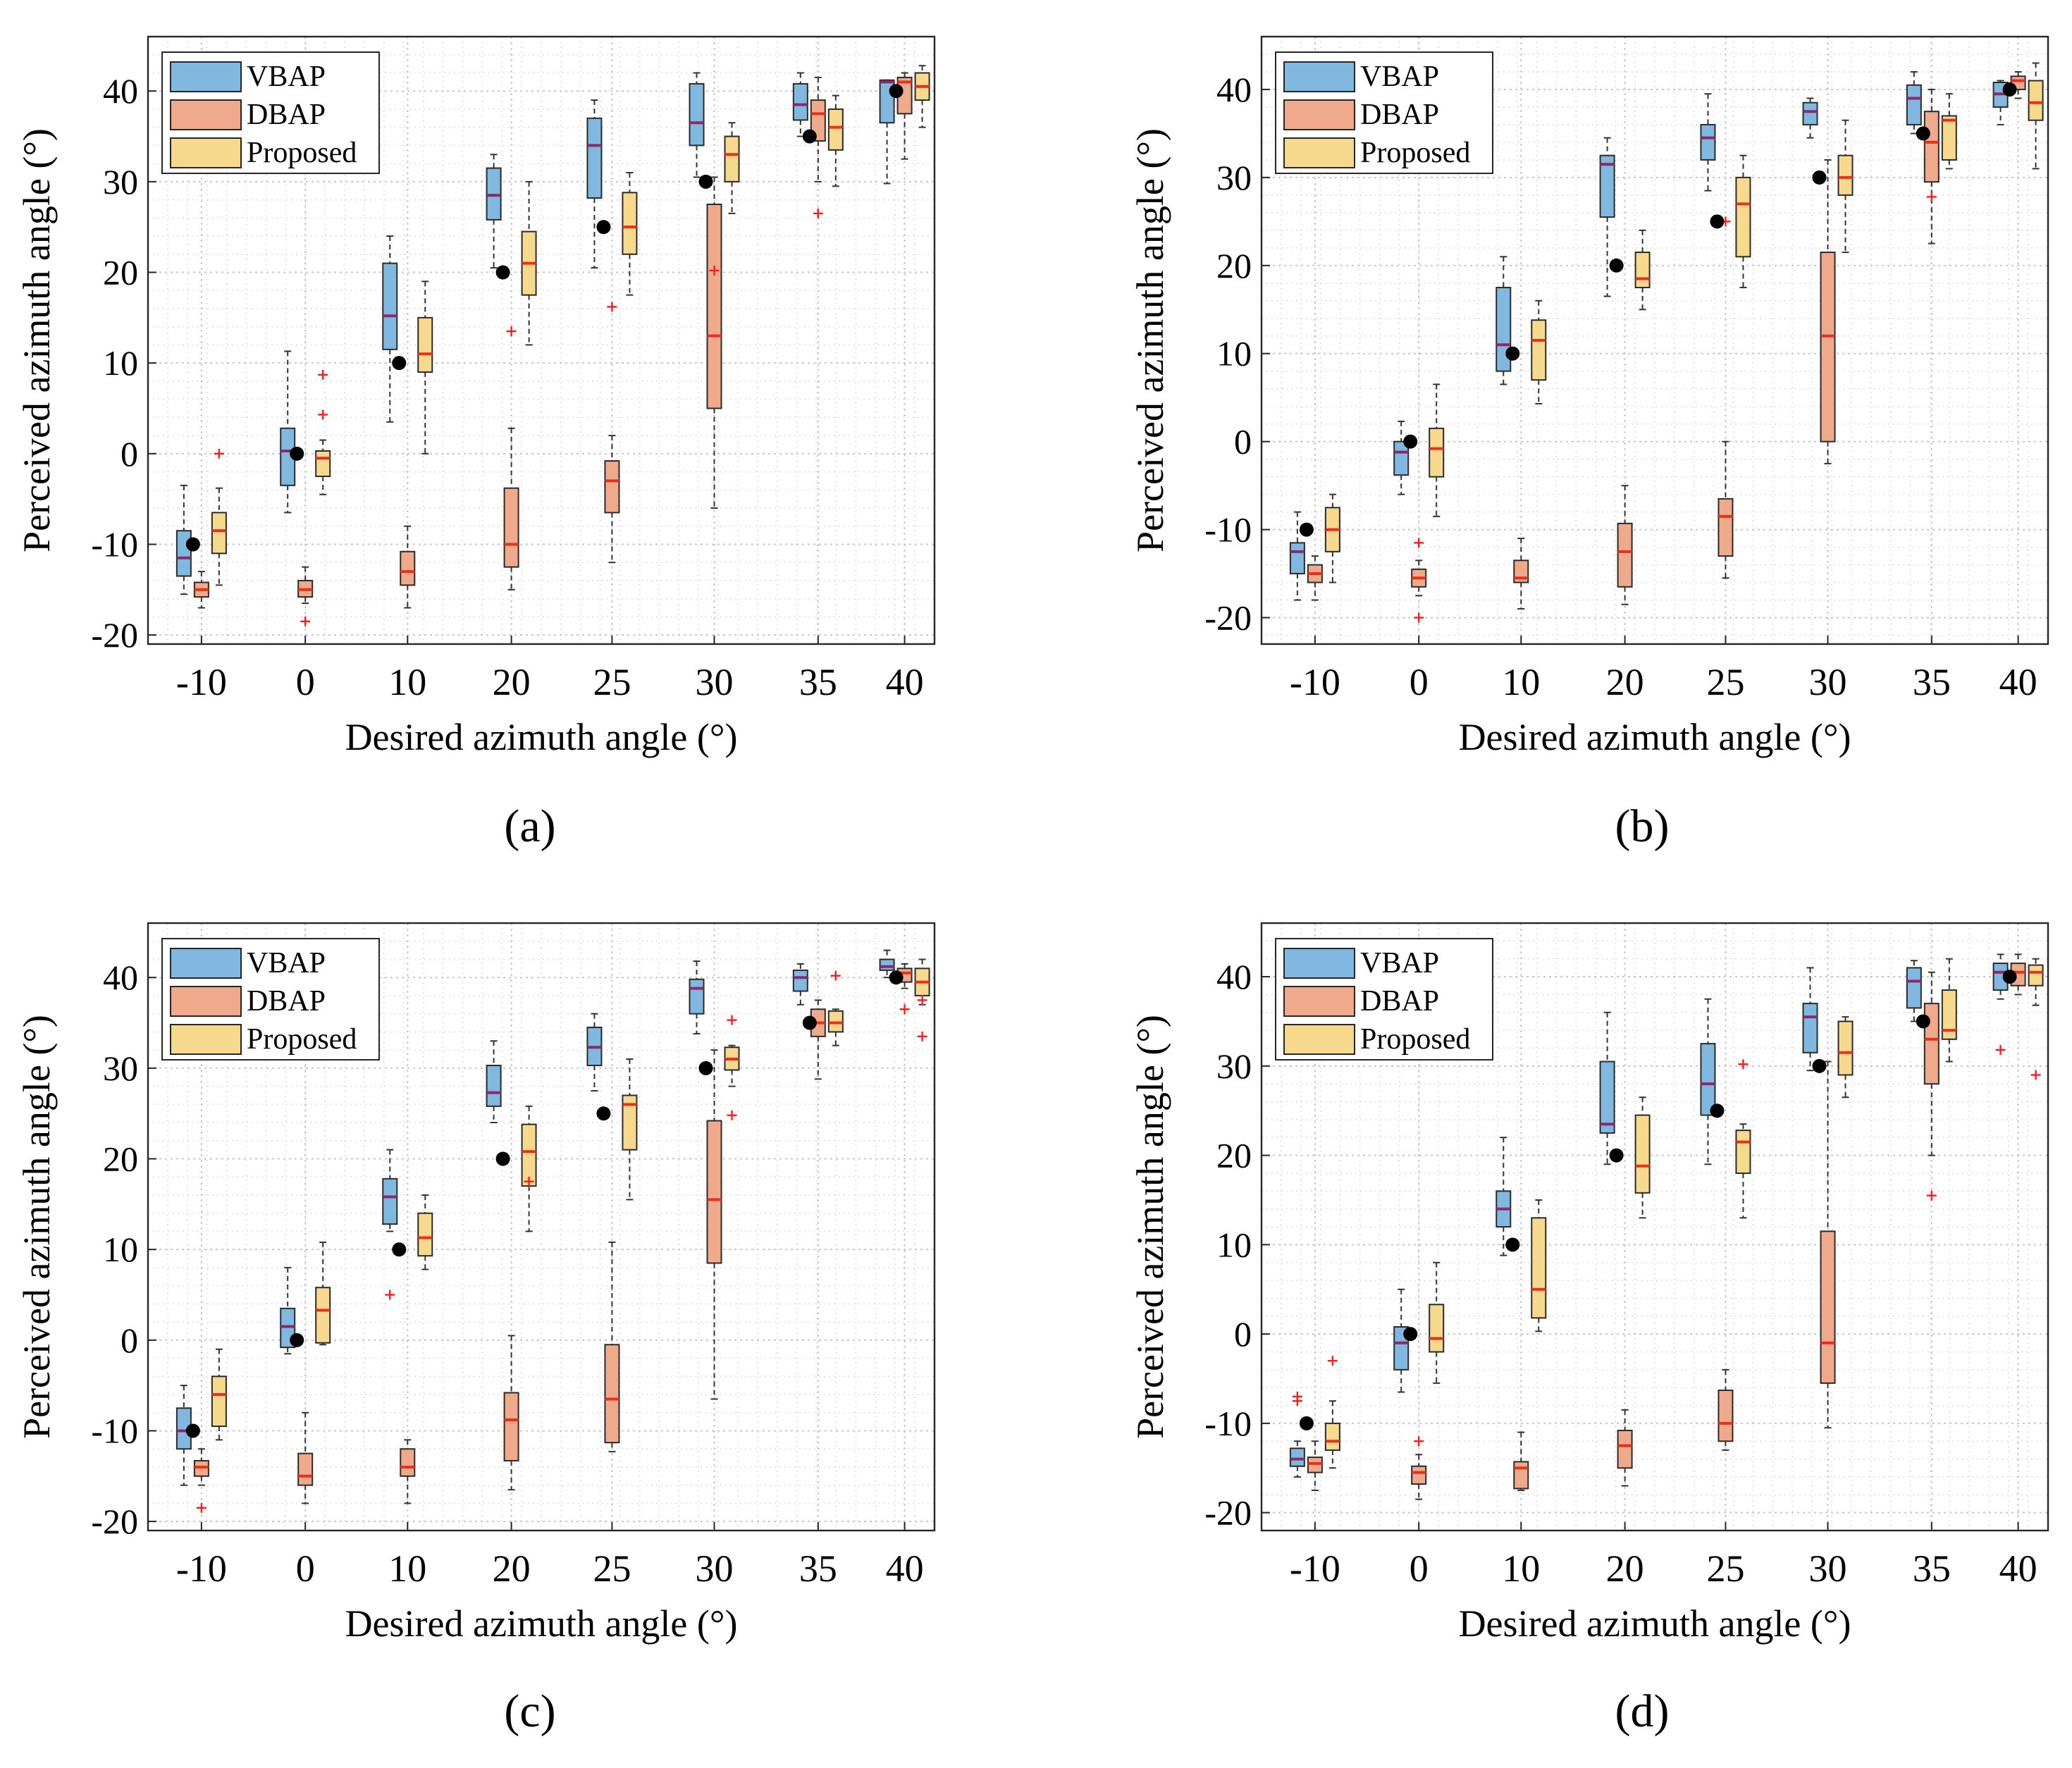 The width and height of the screenshot is (2072, 1768). What do you see at coordinates (529, 1711) in the screenshot?
I see `panel-label-c: (c)` at bounding box center [529, 1711].